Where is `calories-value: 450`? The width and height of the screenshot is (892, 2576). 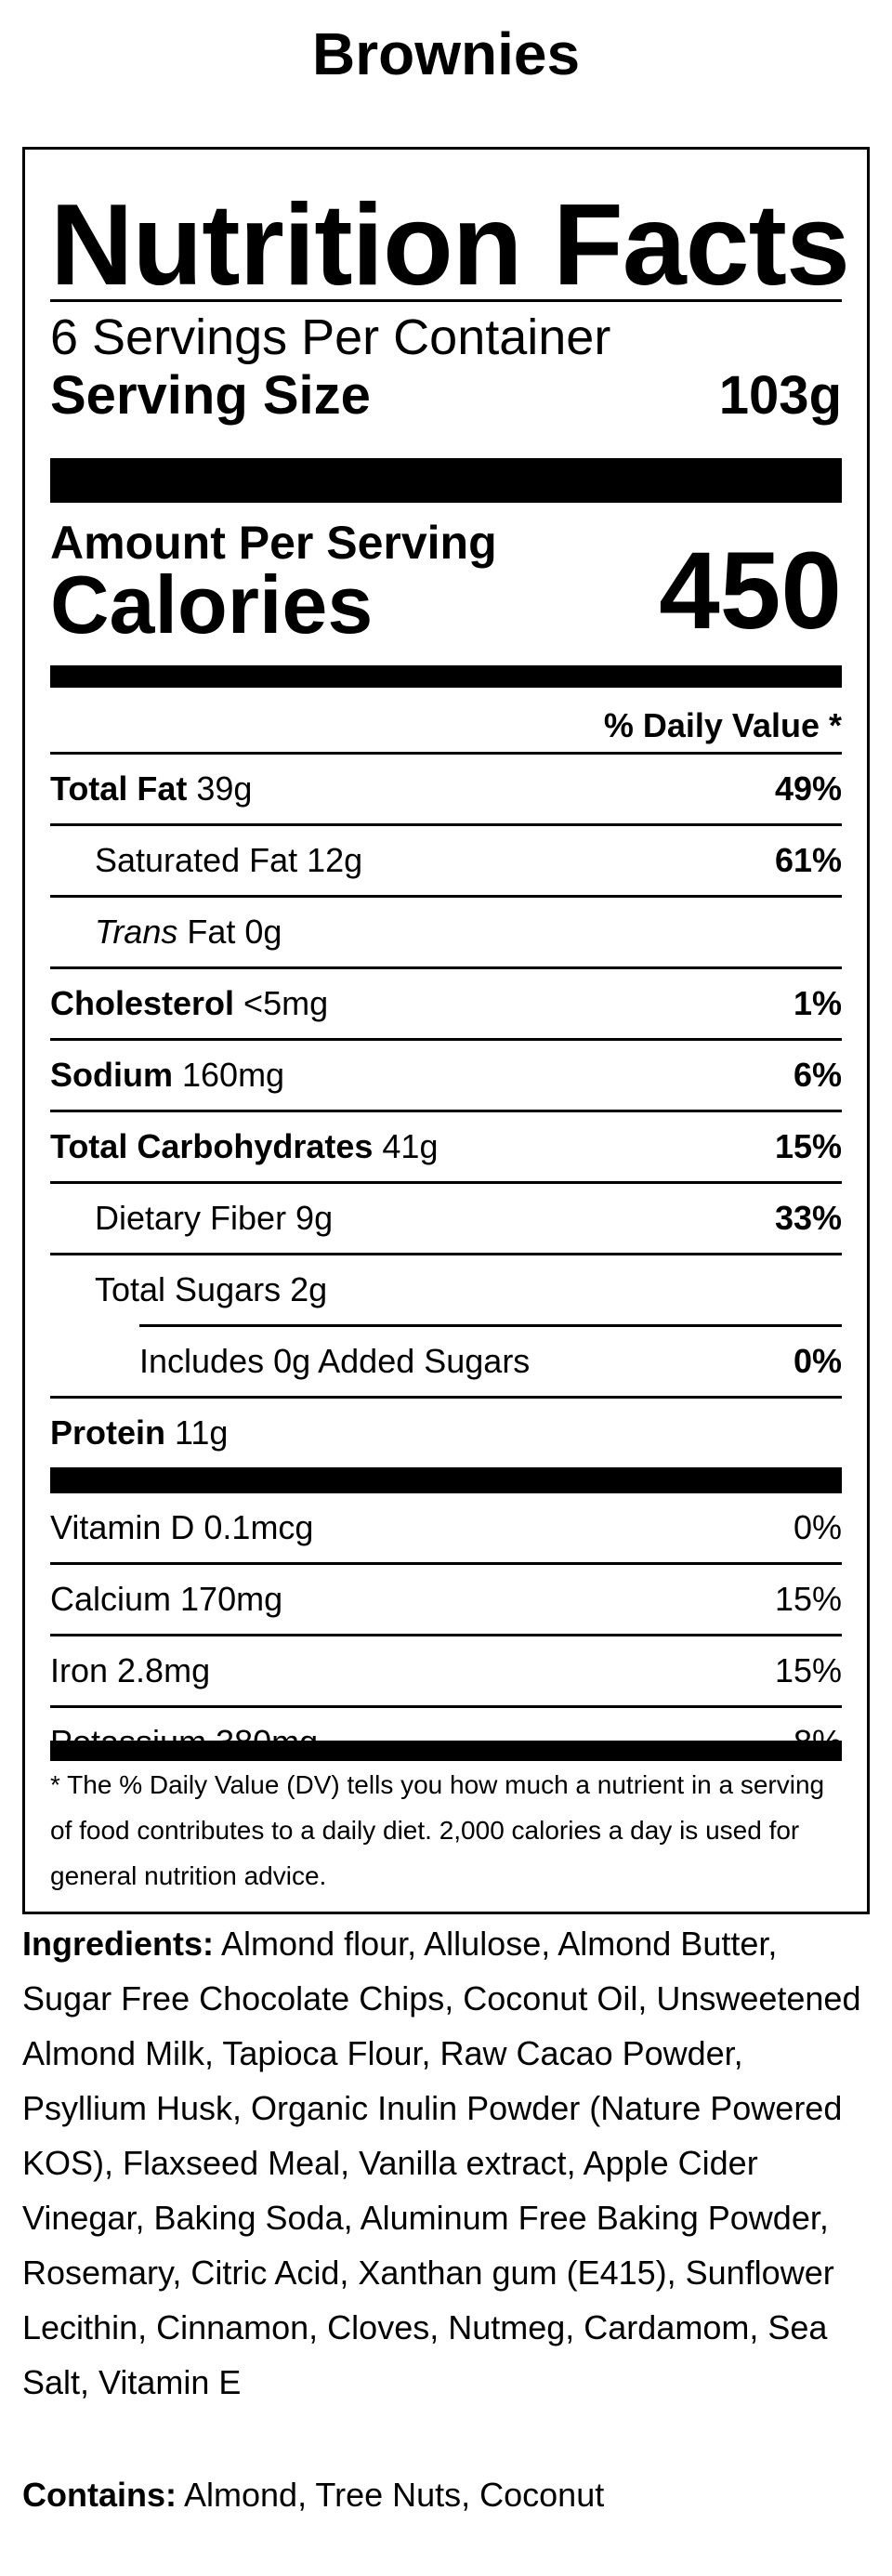
calories-value: 450 is located at coordinates (751, 591).